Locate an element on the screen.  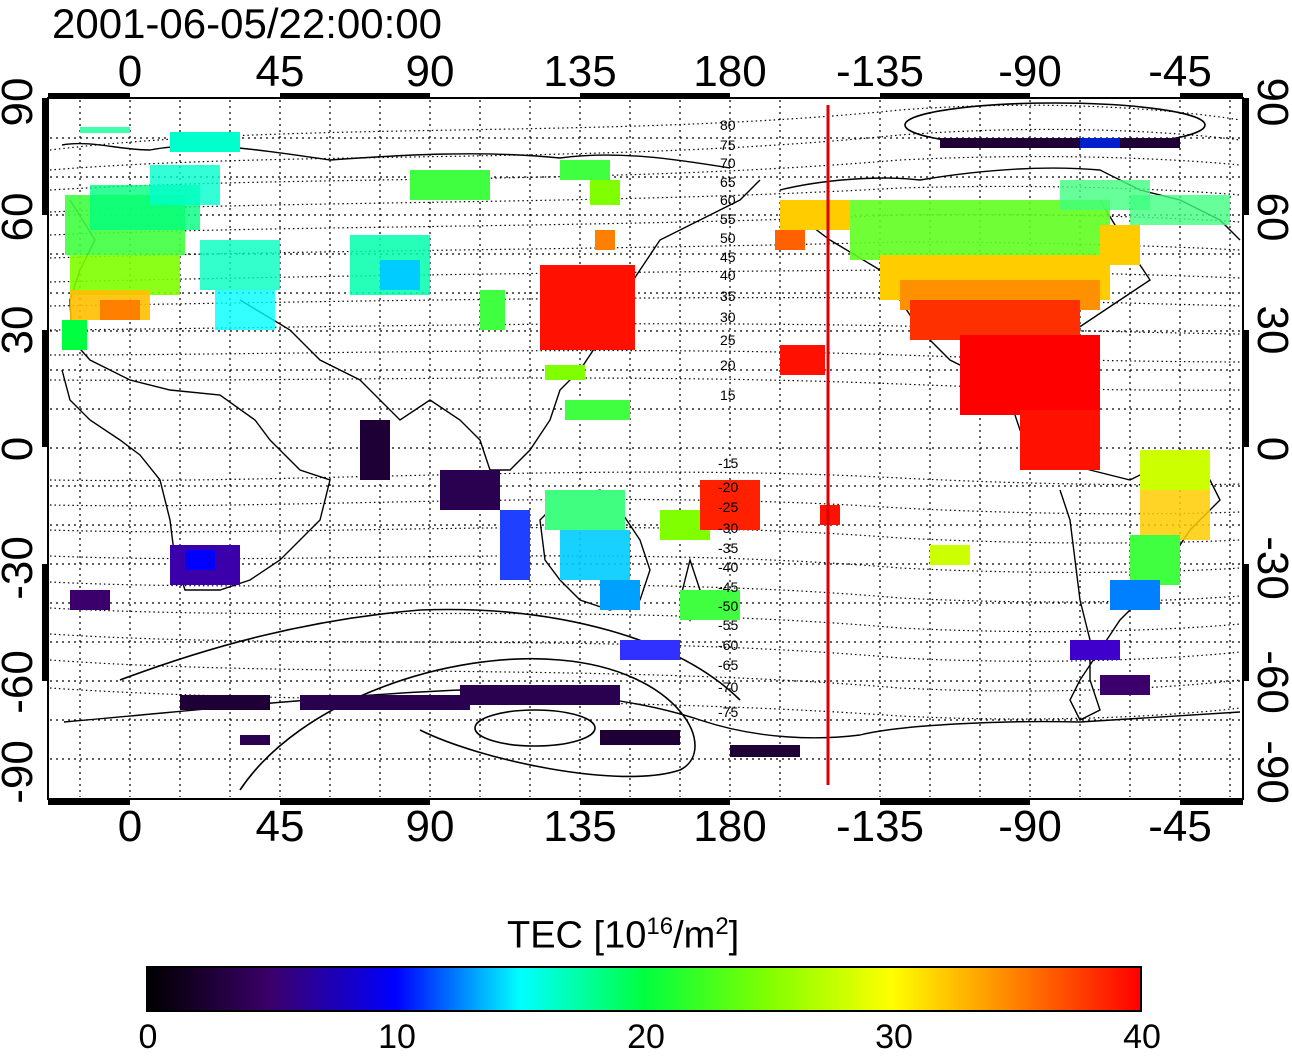
contour-label: -30 is located at coordinates (728, 528).